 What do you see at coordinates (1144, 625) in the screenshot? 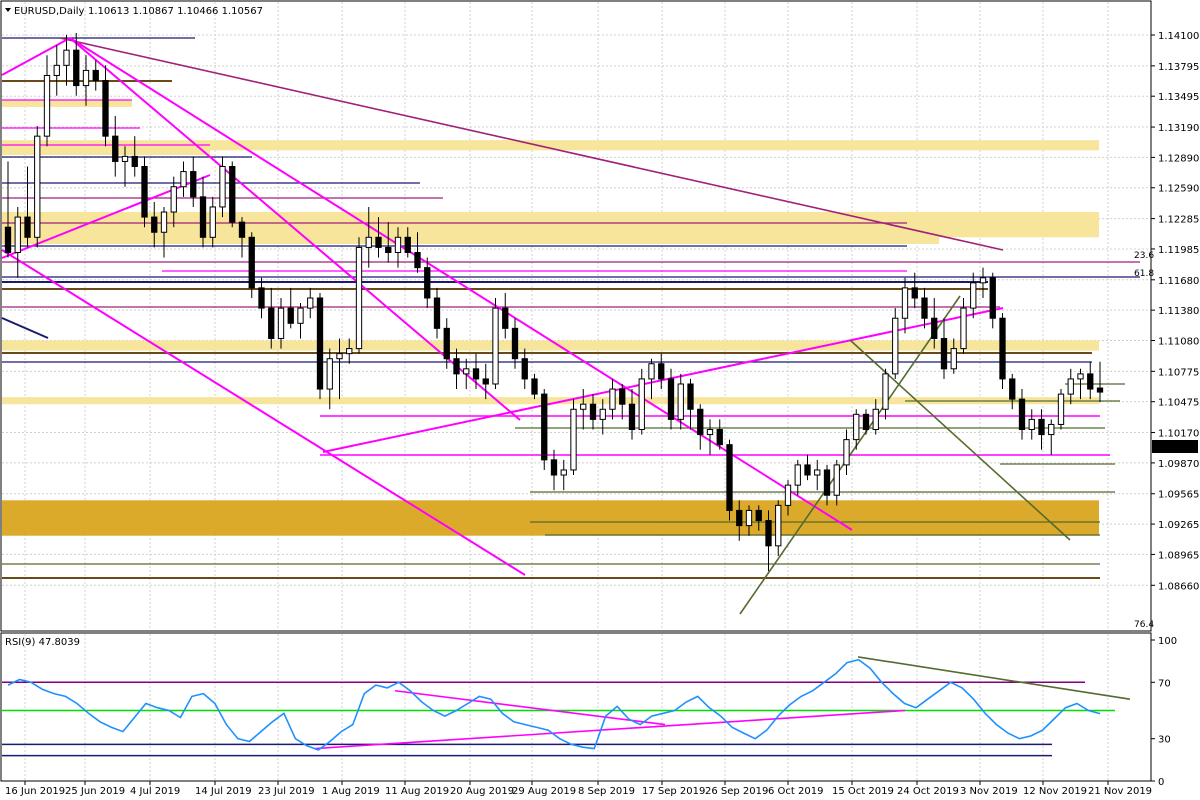
I see `fib-label-76-4: 76.4` at bounding box center [1144, 625].